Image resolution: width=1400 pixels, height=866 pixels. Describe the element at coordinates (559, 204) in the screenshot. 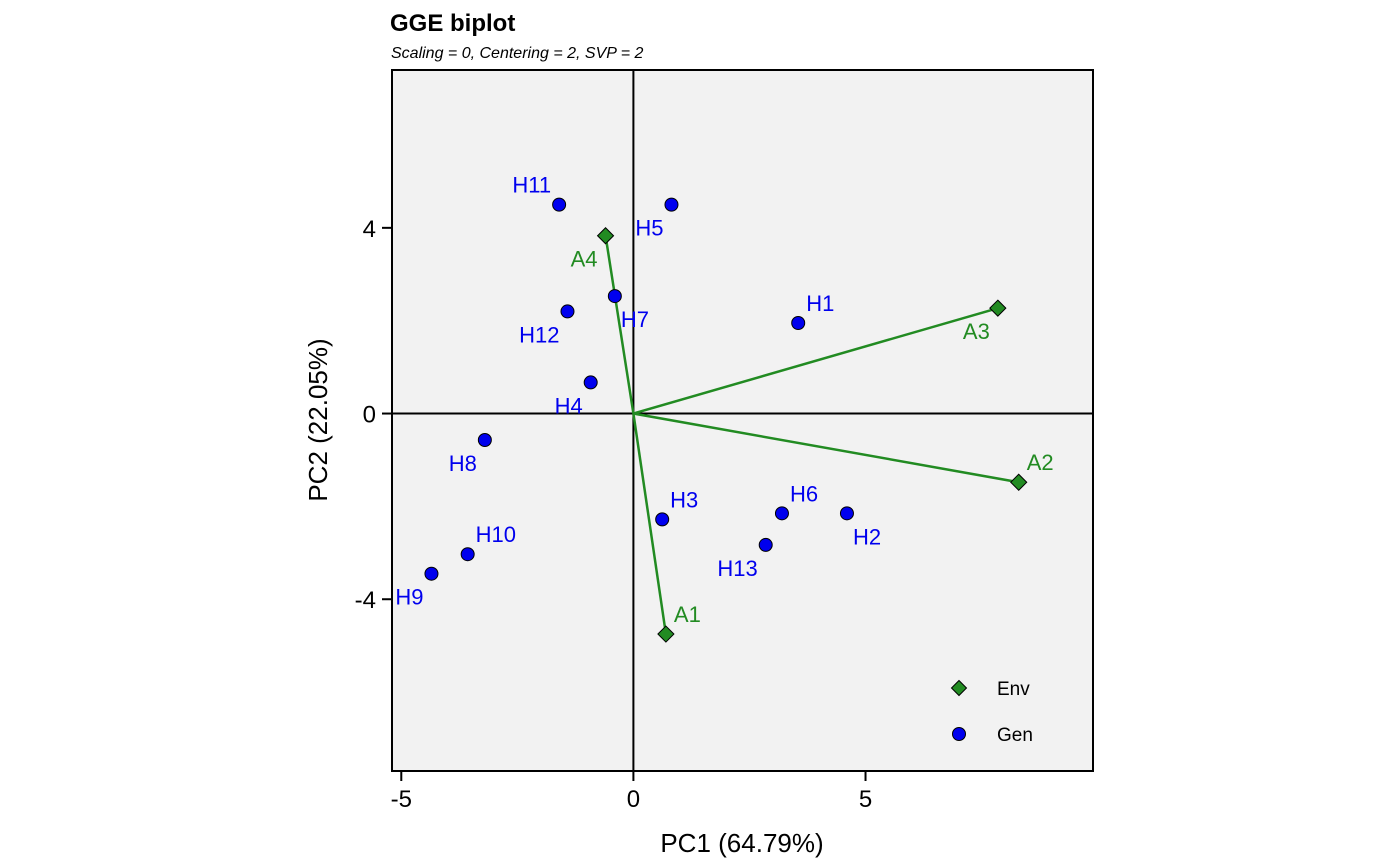

I see `gen-point-h11` at that location.